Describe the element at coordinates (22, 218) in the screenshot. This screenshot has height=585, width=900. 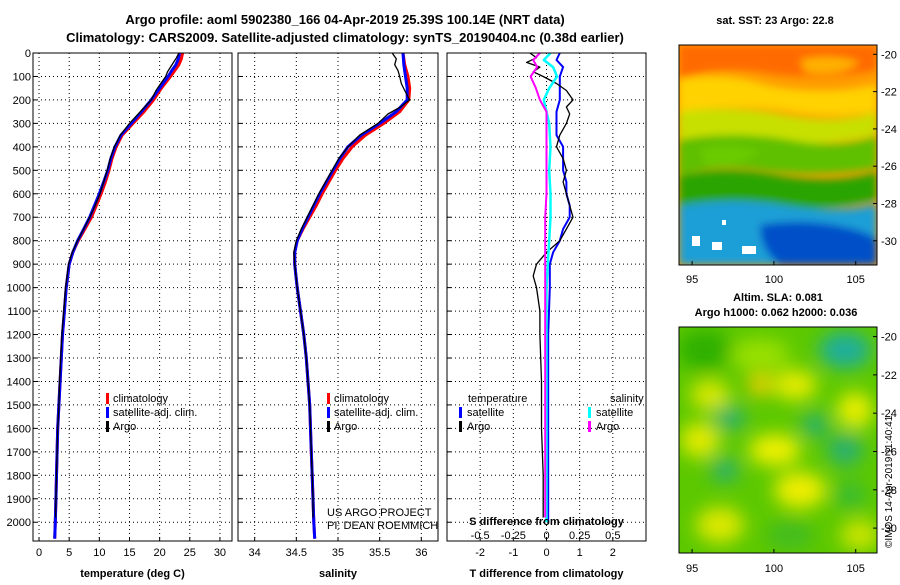
I see `depth-tick-label: 700` at that location.